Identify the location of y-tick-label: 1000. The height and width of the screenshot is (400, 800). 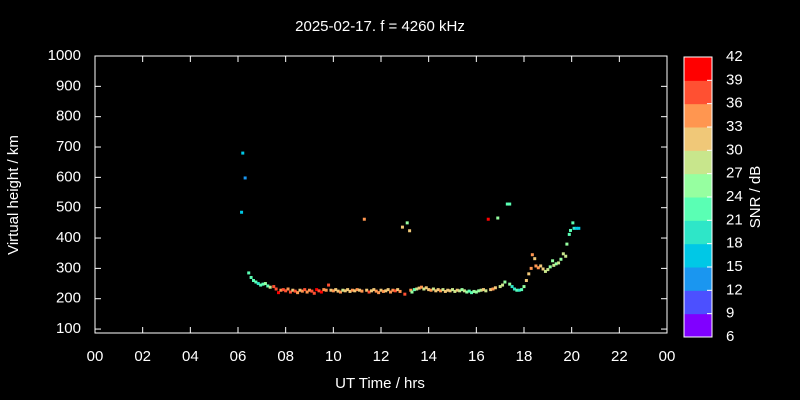
(64, 55).